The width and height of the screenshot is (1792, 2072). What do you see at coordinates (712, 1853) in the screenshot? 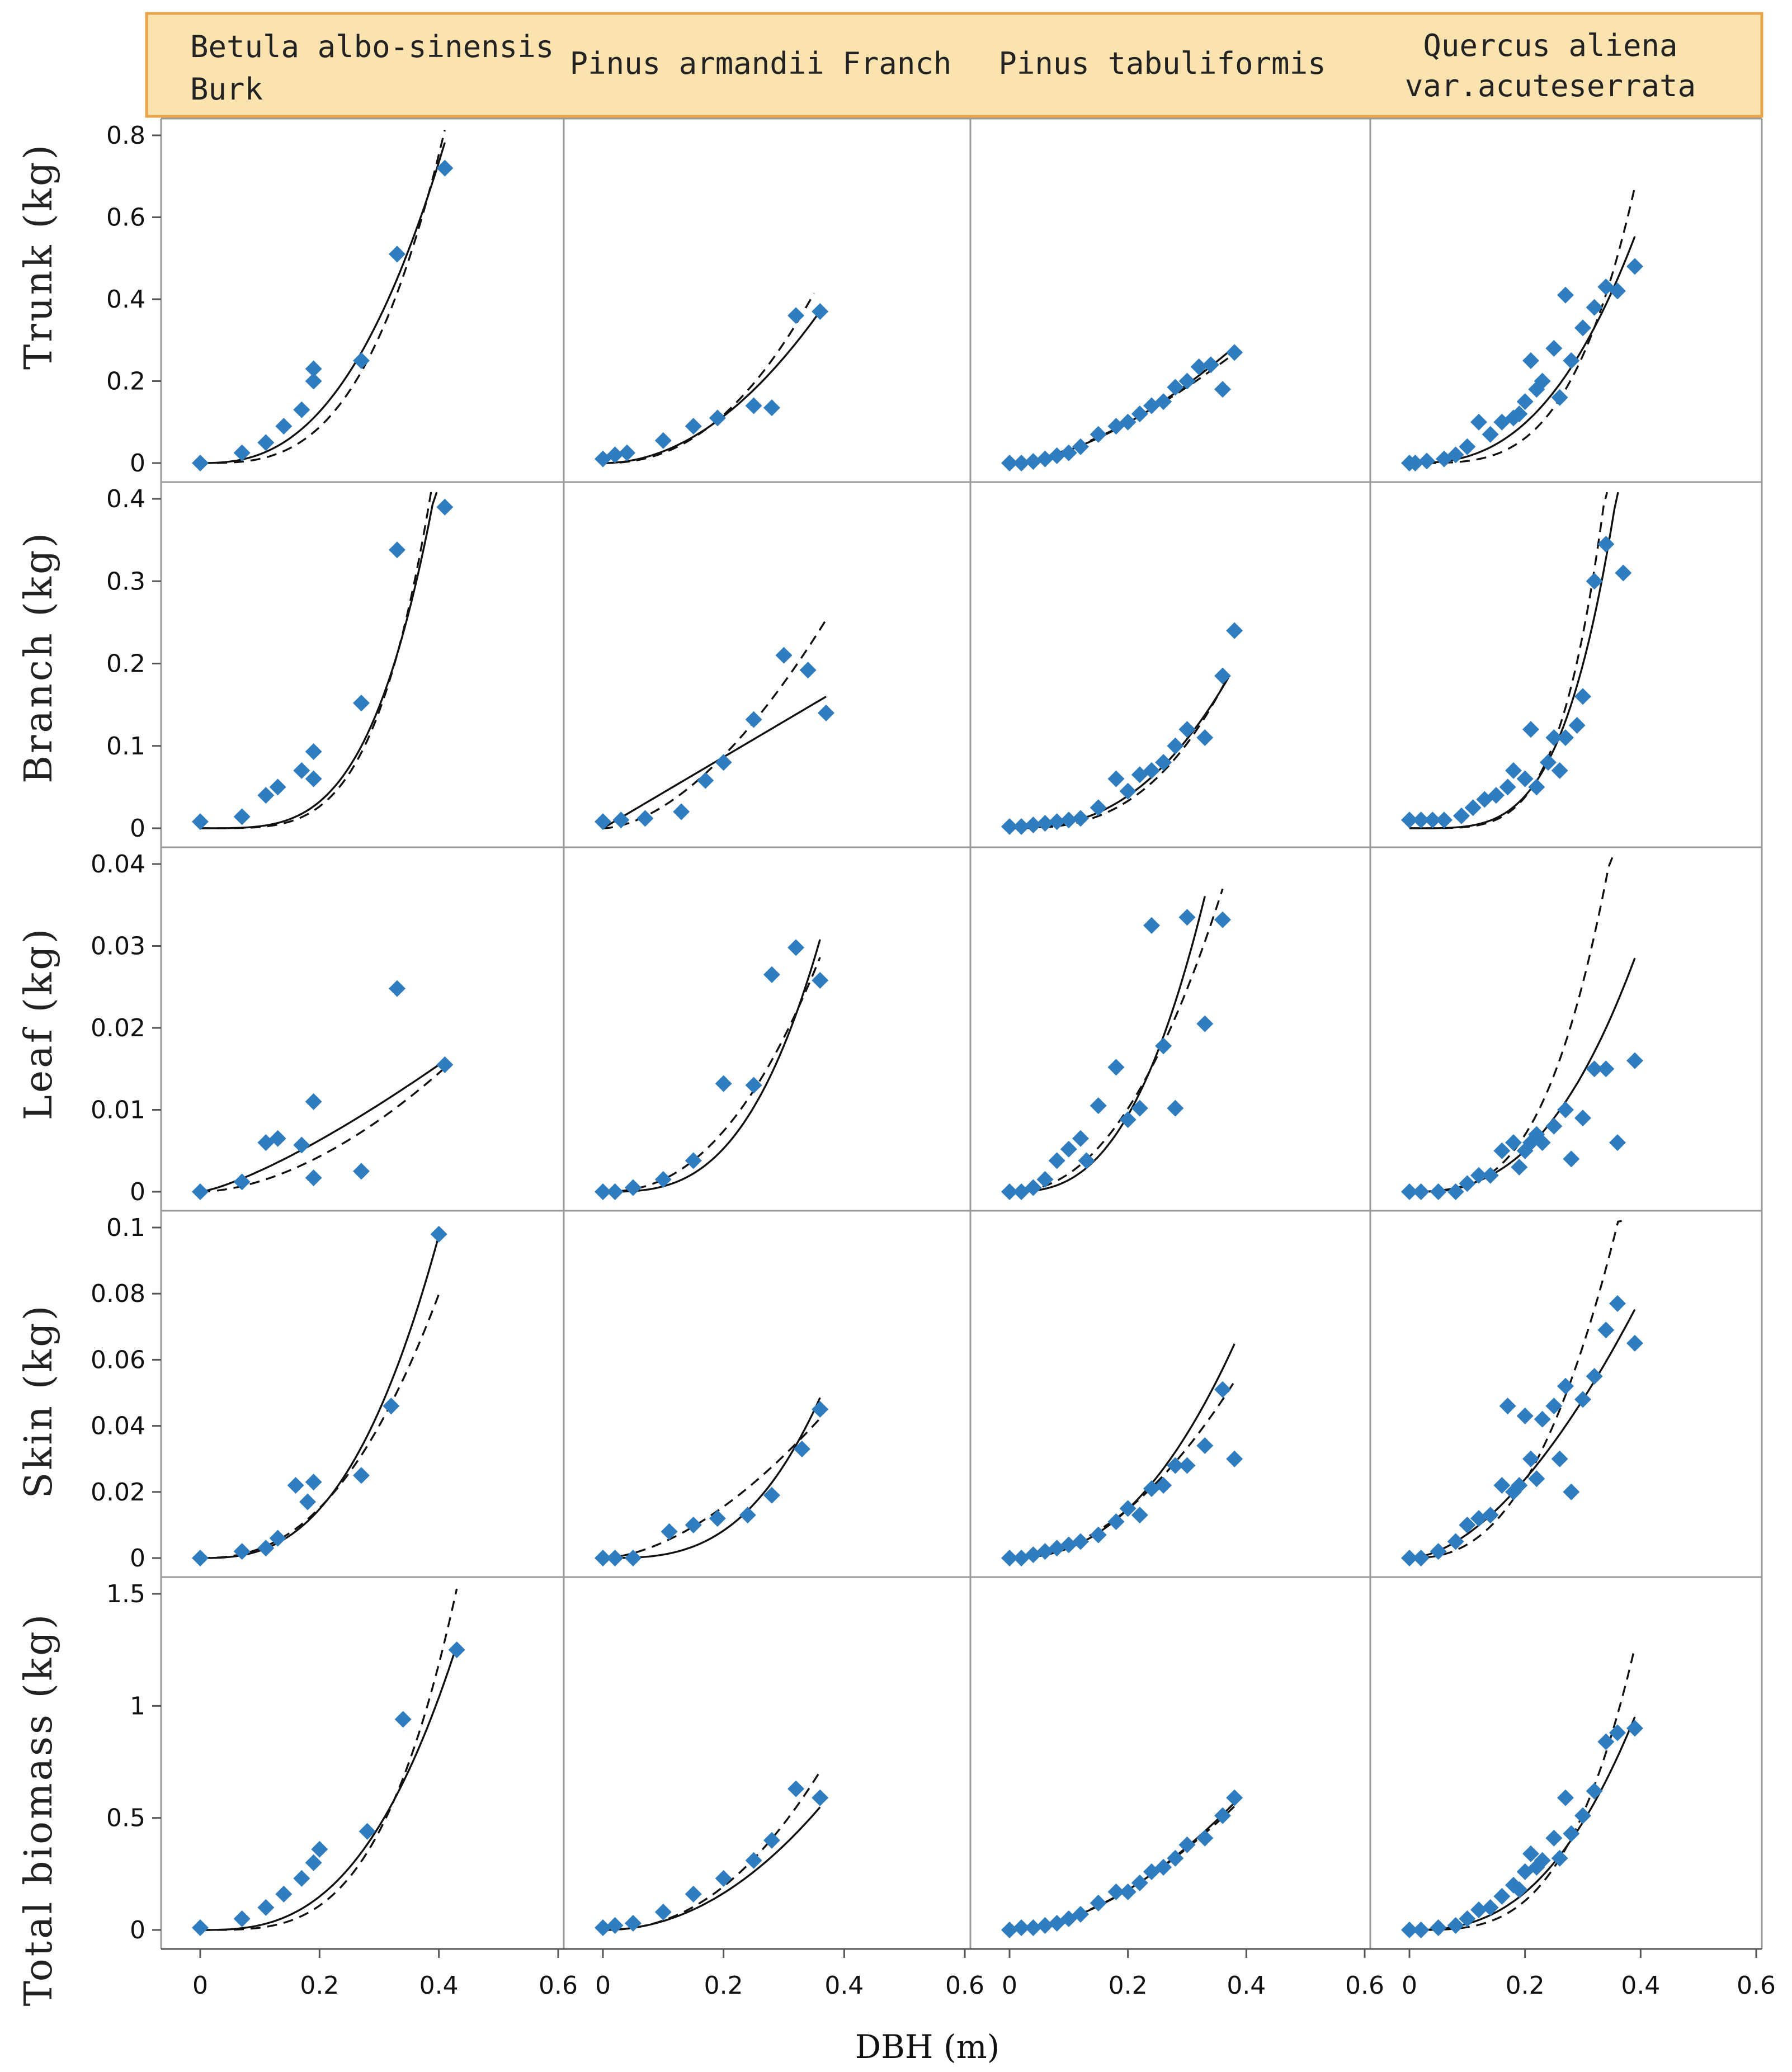
I see `panel-armandii-total` at bounding box center [712, 1853].